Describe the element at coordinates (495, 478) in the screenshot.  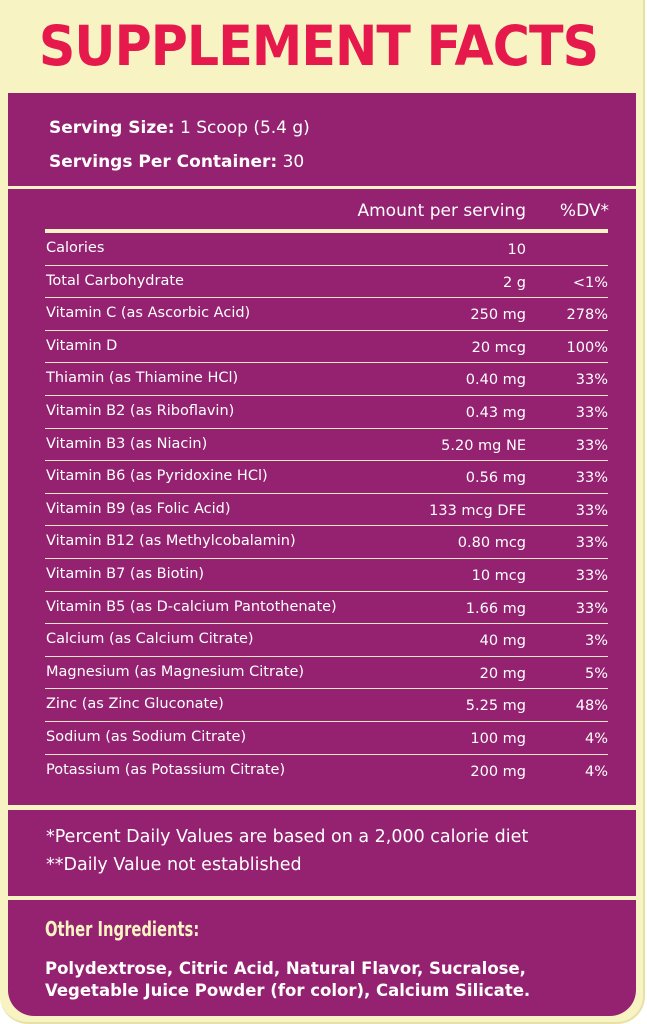
I see `nutrient-amount: 0.56 mg` at that location.